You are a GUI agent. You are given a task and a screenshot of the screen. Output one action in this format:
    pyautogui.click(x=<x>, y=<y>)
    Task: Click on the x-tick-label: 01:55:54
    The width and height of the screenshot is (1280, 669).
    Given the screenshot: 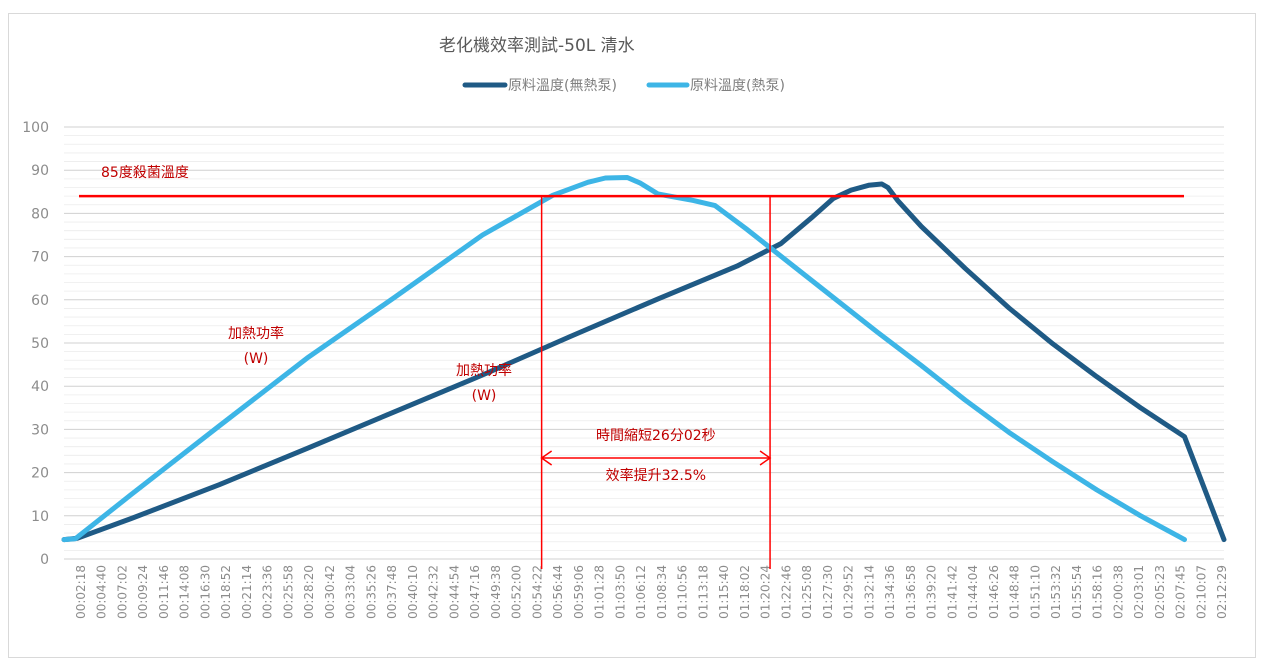 What is the action you would take?
    pyautogui.click(x=1077, y=592)
    